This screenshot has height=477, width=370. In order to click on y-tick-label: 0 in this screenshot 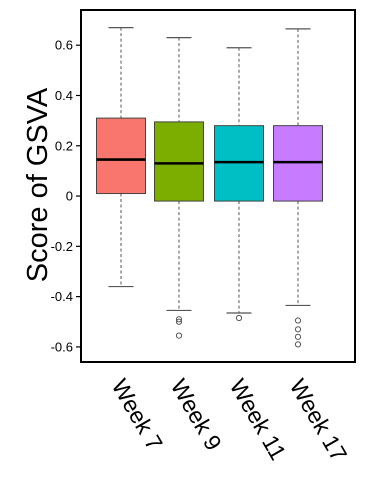, I will do `click(69, 196)`.